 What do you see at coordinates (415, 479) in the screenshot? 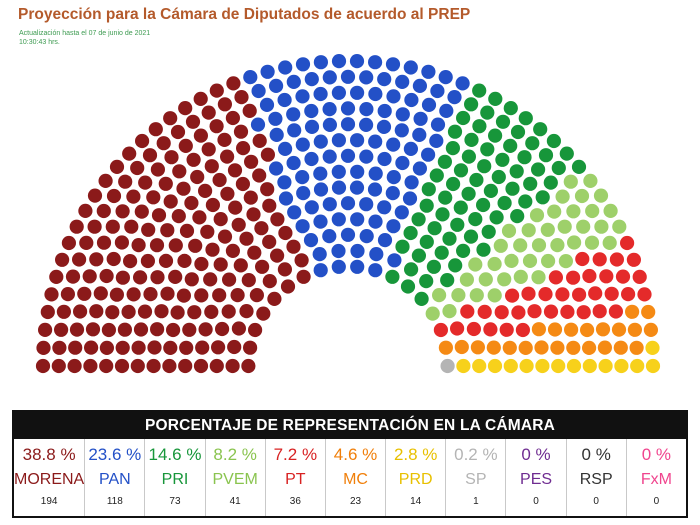
I see `party-name: PRD` at bounding box center [415, 479].